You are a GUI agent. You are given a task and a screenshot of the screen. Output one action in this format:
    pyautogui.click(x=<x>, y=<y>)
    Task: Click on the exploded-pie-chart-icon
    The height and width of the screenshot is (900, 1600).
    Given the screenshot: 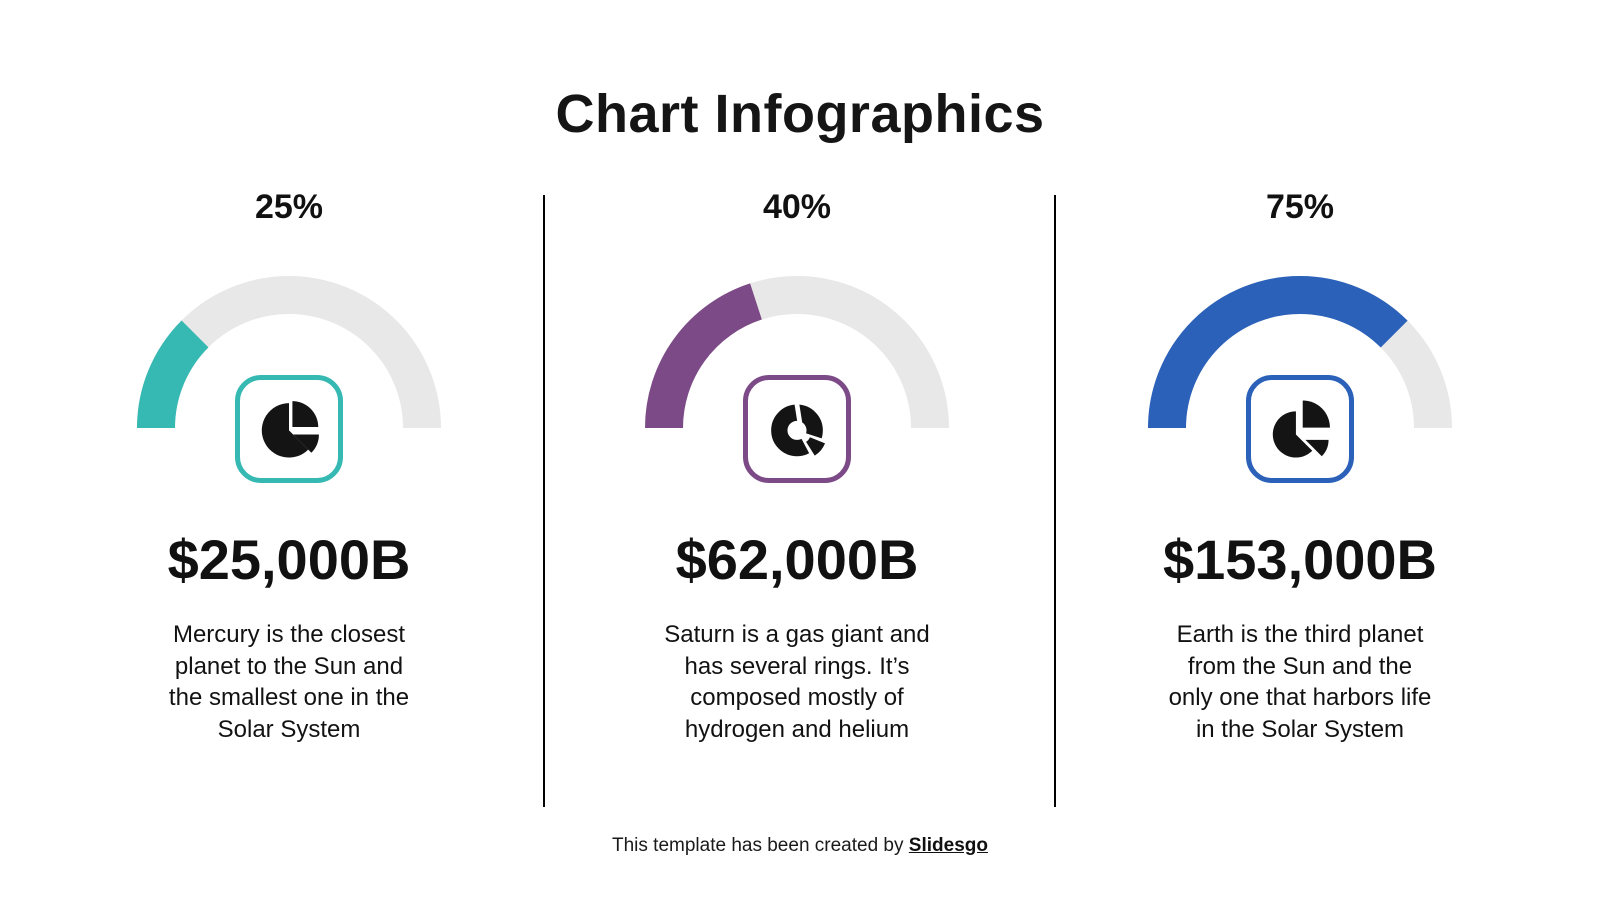 What is the action you would take?
    pyautogui.click(x=1301, y=429)
    